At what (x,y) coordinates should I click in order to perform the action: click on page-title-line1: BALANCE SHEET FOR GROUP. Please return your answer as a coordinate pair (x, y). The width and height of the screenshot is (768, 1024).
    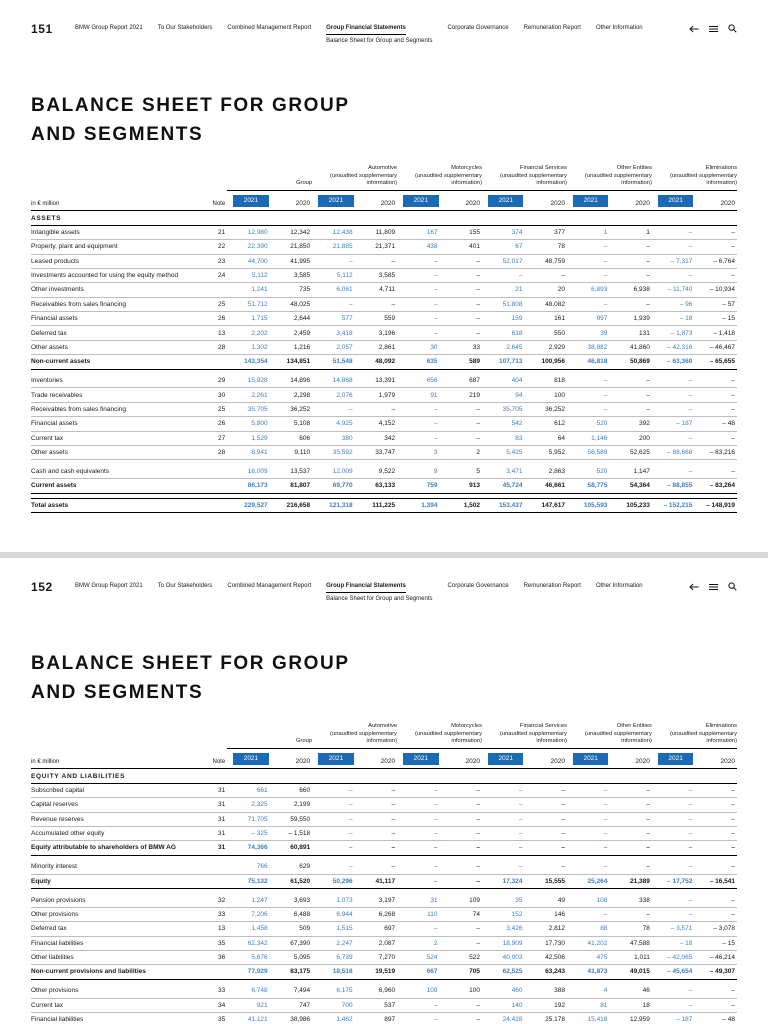
    Looking at the image, I should click on (190, 105).